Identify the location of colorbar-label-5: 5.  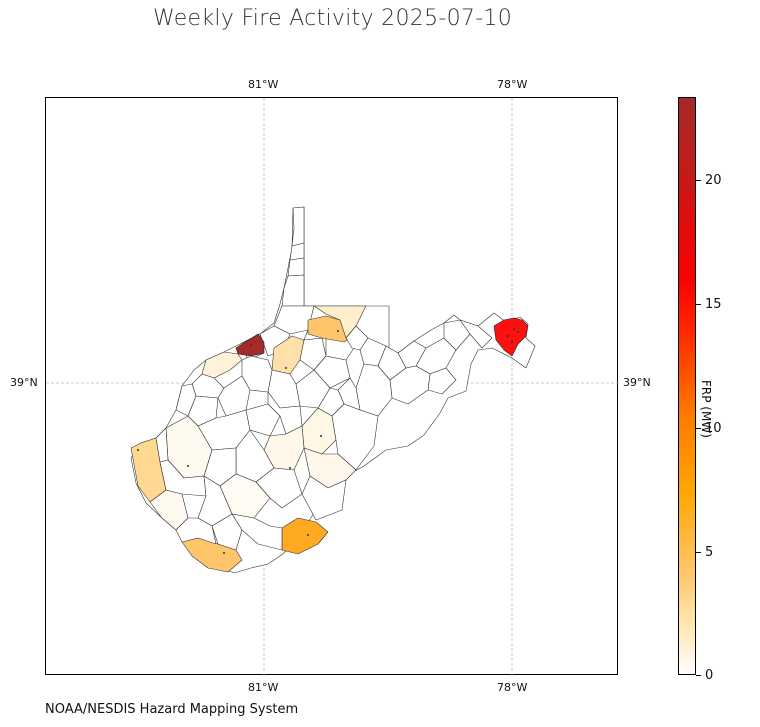
(709, 552).